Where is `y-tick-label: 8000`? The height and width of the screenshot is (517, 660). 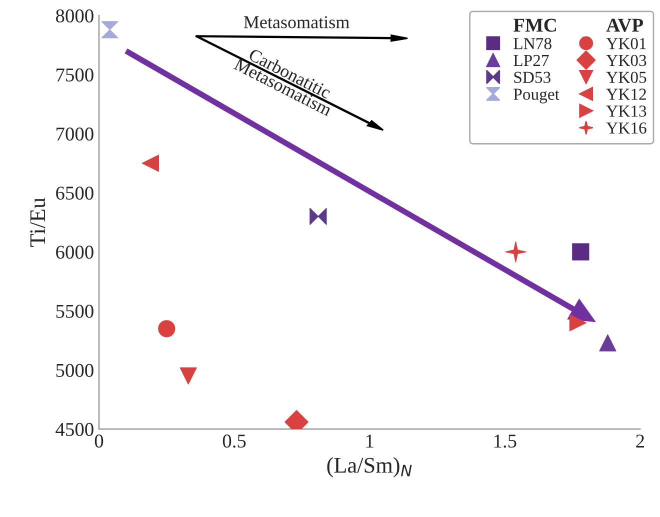
y-tick-label: 8000 is located at coordinates (75, 15).